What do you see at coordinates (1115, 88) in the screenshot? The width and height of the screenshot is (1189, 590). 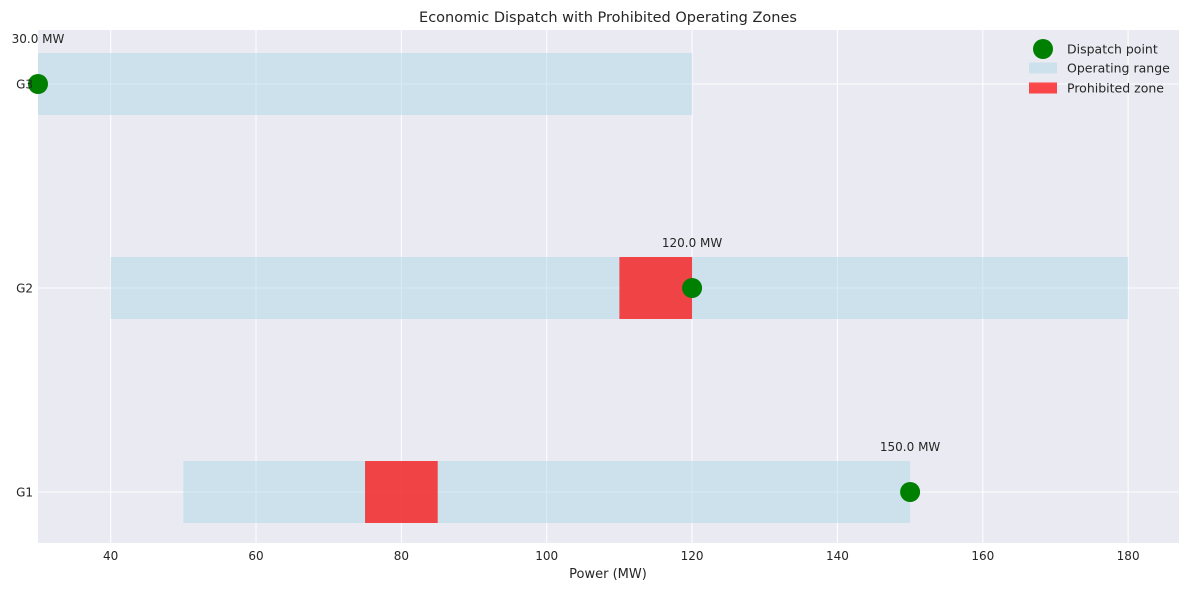 I see `legend-label: Prohibited zone` at bounding box center [1115, 88].